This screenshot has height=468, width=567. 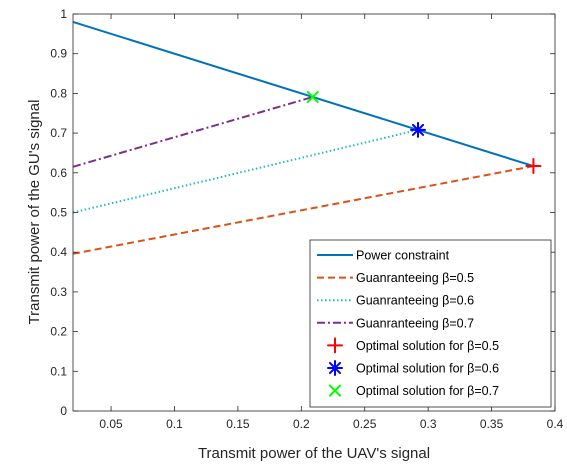 What do you see at coordinates (58, 371) in the screenshot?
I see `y-tick-label: 0.1` at bounding box center [58, 371].